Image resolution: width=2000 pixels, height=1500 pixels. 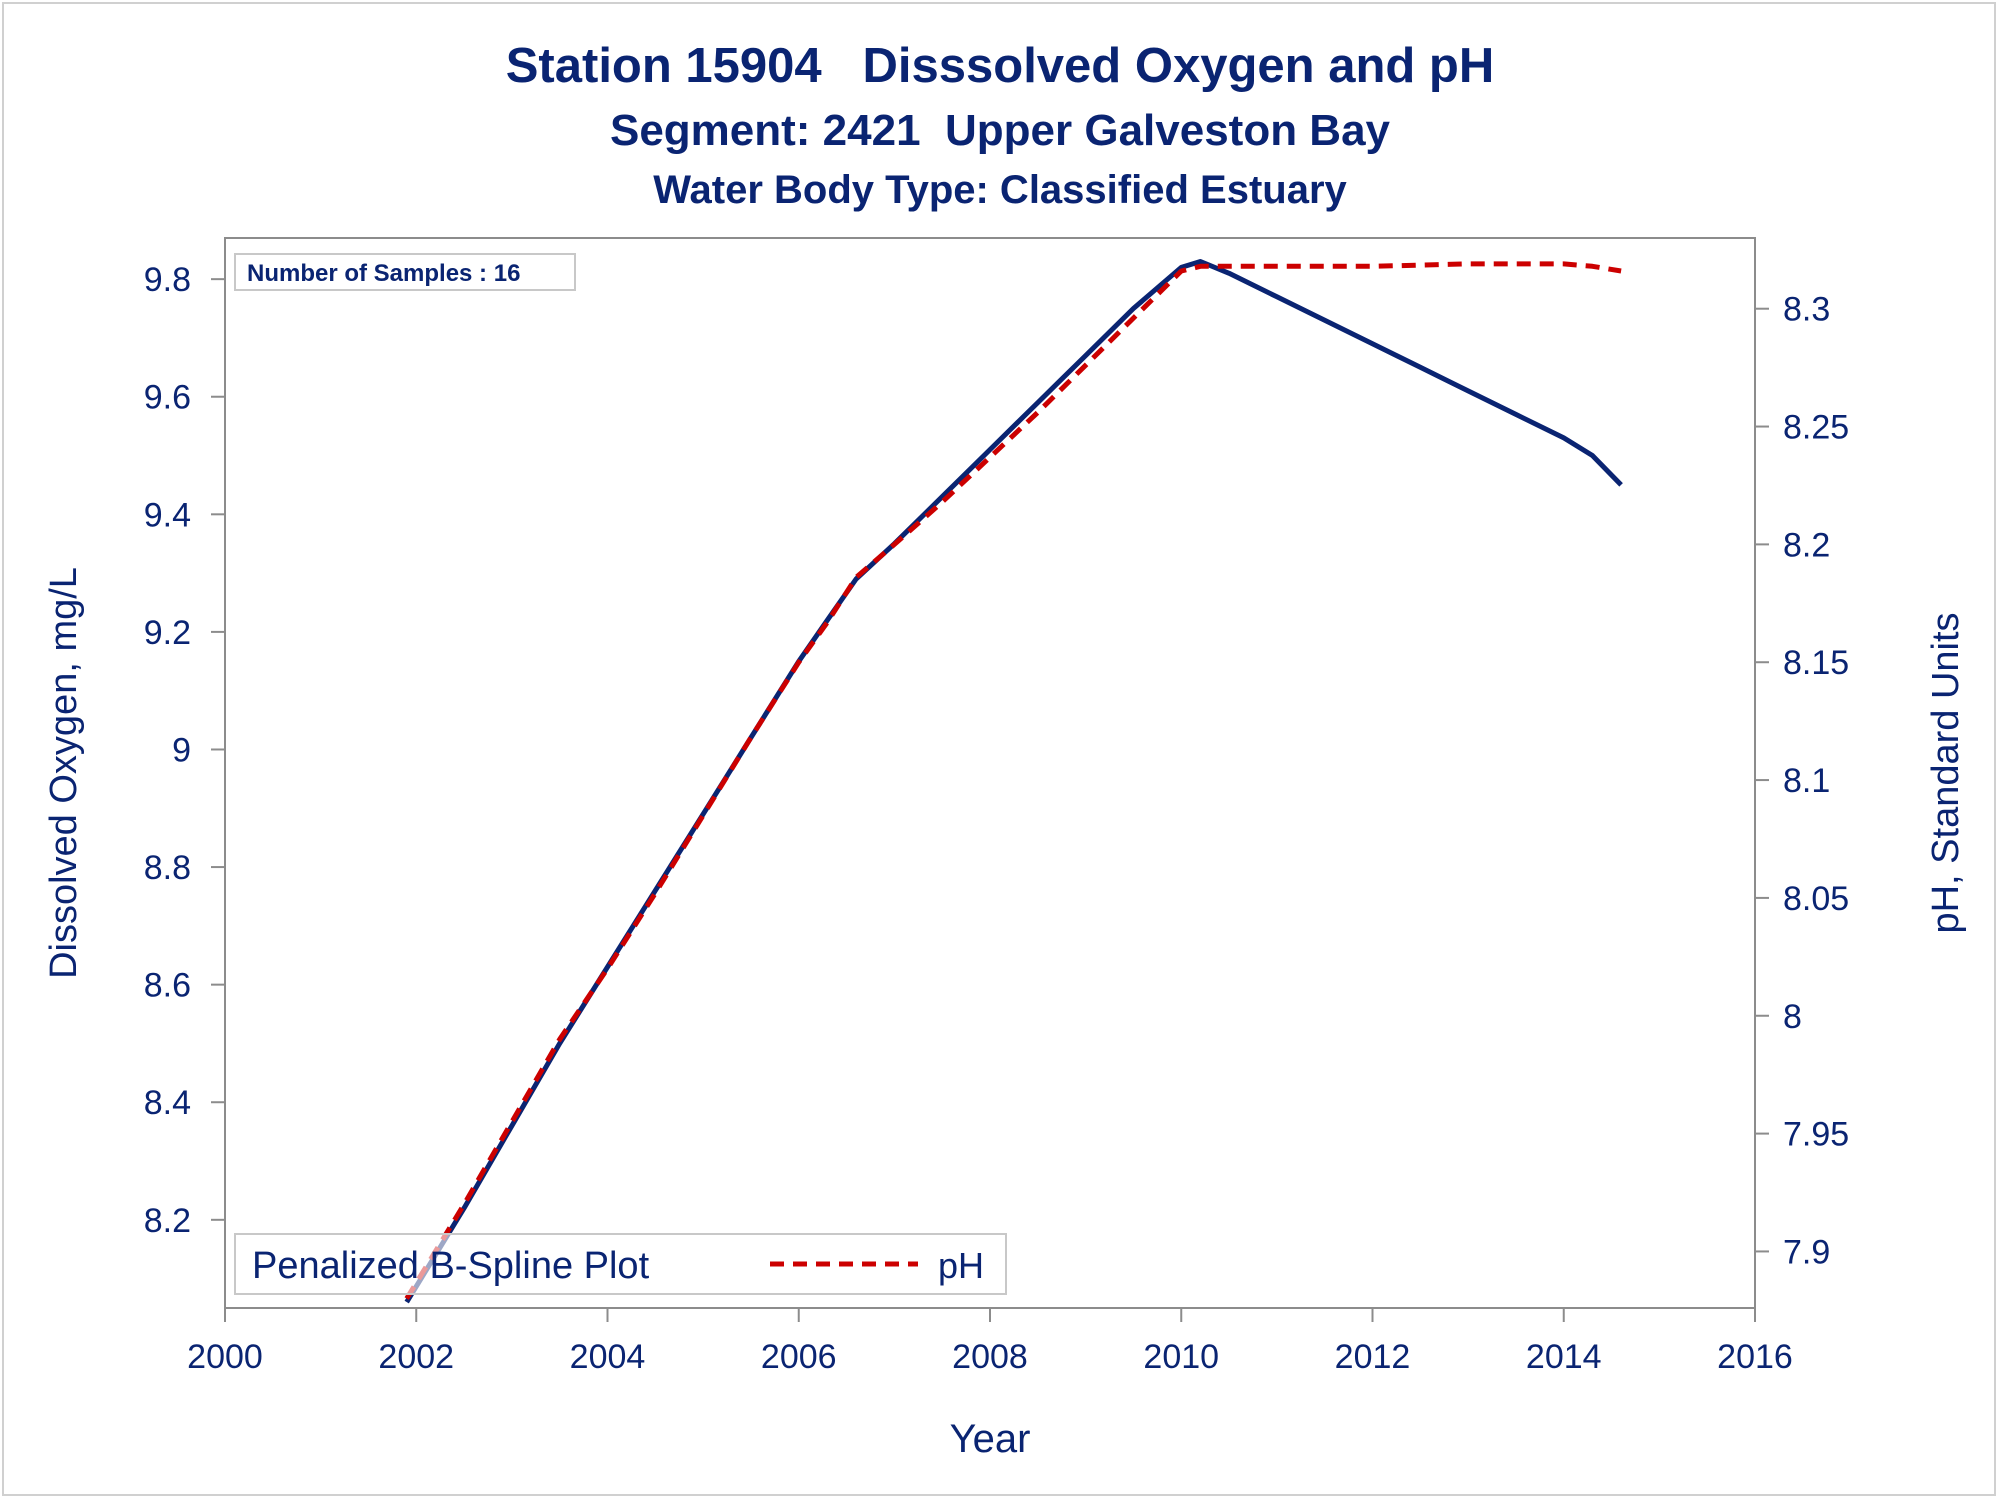 I want to click on y-right-tick-label: 7.95, so click(x=1816, y=1135).